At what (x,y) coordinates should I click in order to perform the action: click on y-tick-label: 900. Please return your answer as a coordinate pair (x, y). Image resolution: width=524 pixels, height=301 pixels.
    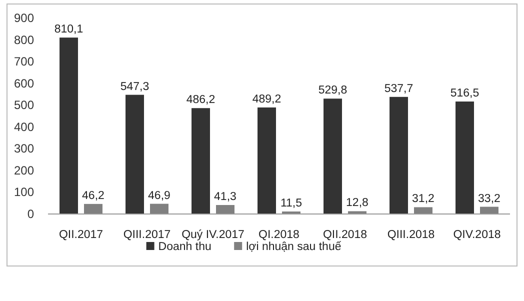
    Looking at the image, I should click on (24, 18).